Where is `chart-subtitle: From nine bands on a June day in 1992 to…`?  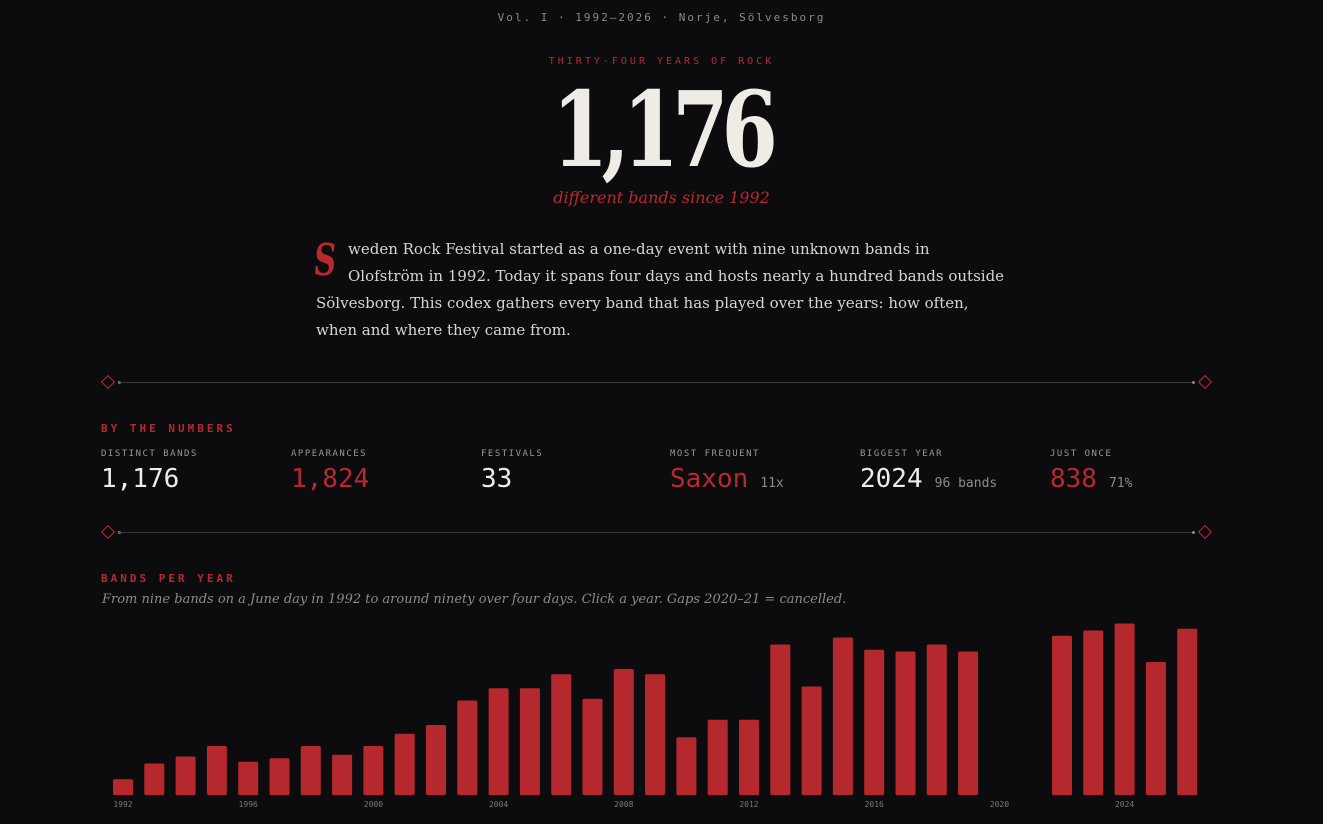 chart-subtitle: From nine bands on a June day in 1992 to… is located at coordinates (474, 599).